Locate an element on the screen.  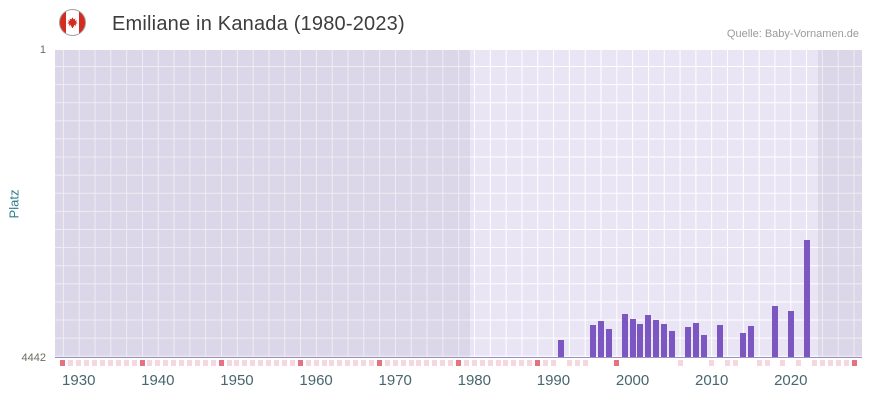
bar-1997 is located at coordinates (608, 343).